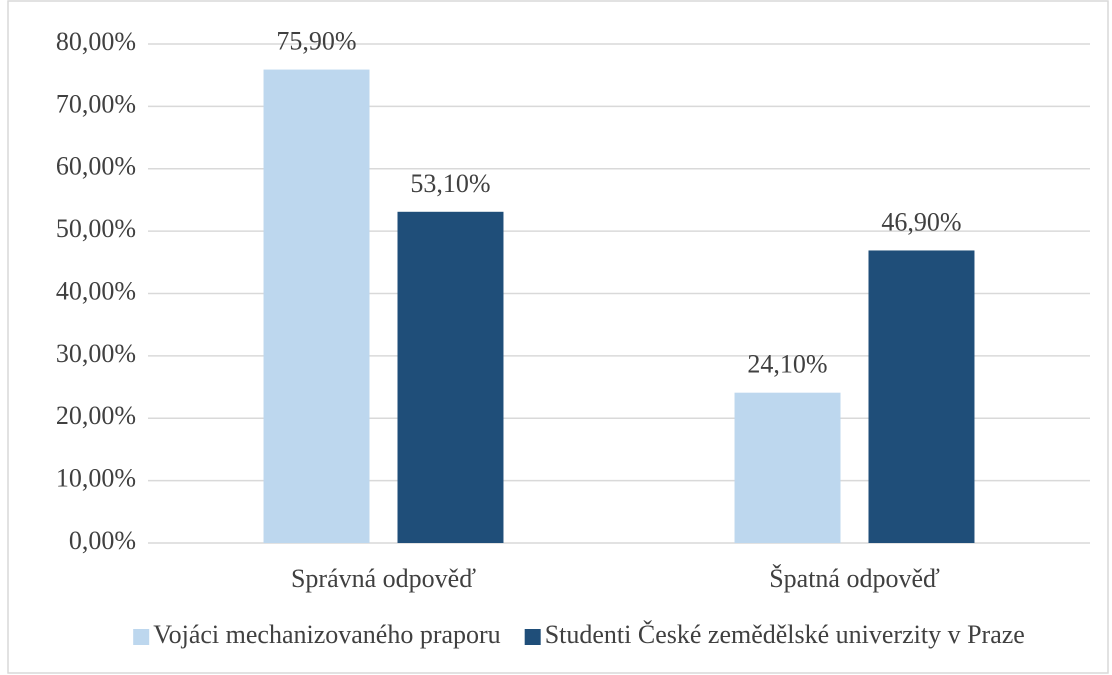 The image size is (1112, 675). What do you see at coordinates (96, 478) in the screenshot?
I see `y-tick-label: 10,00%` at bounding box center [96, 478].